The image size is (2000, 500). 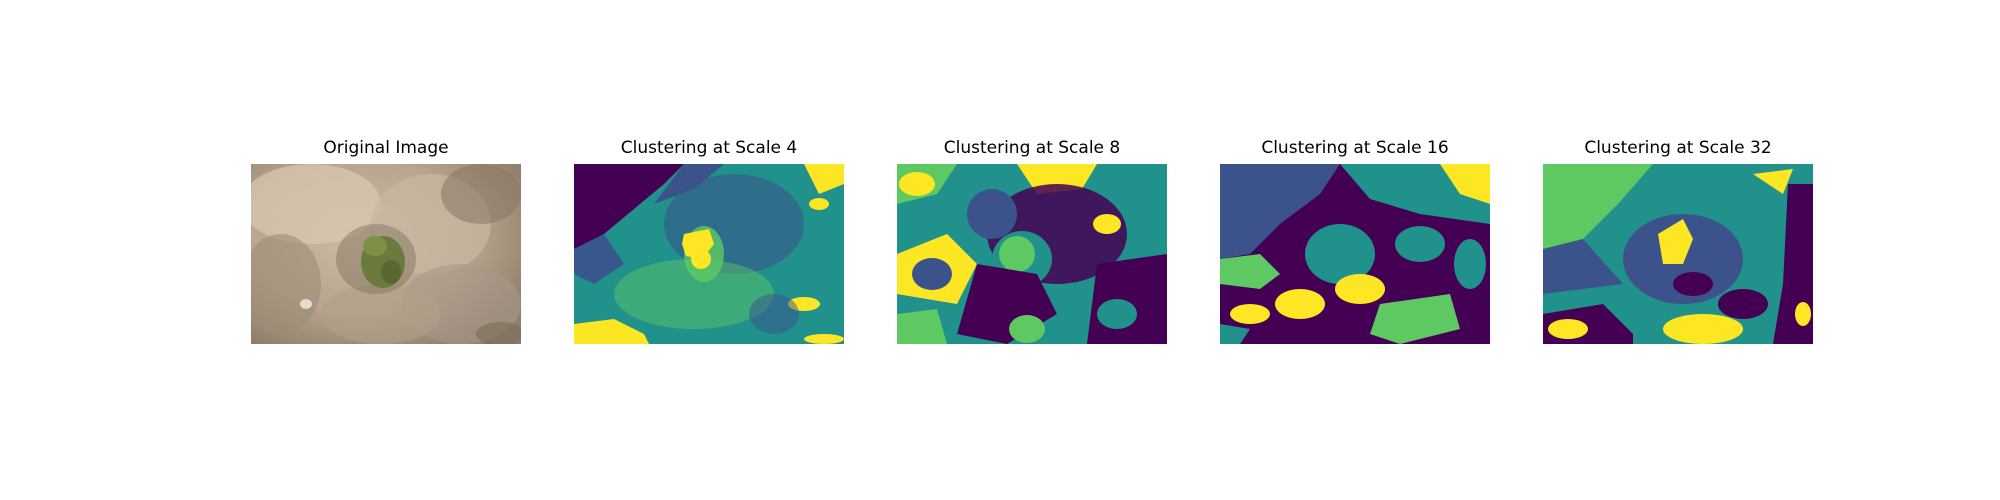 I want to click on panel-scale-8: Clustering at Scale 8, so click(x=1032, y=250).